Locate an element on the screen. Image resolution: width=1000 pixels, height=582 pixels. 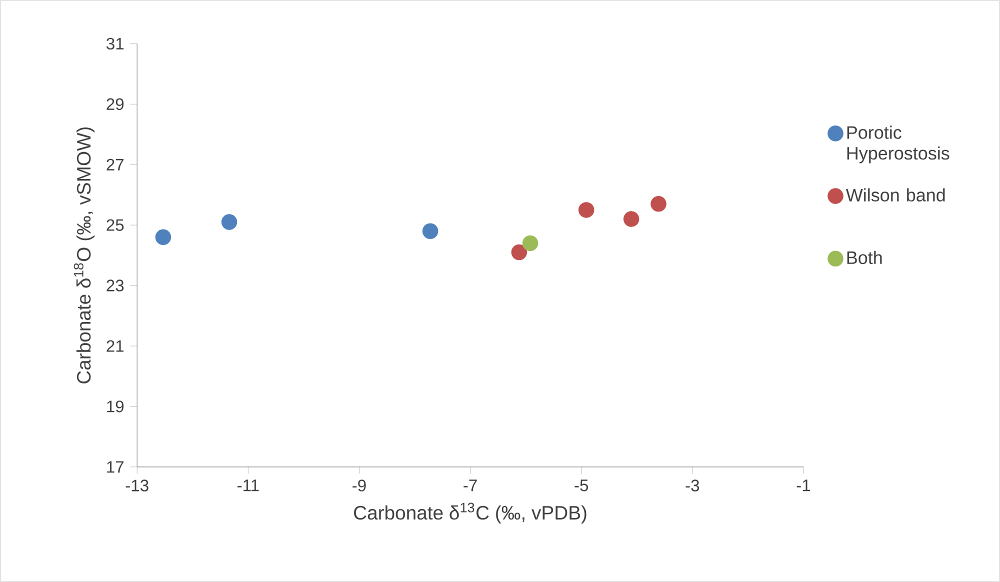
x-tick-label: -13 is located at coordinates (137, 486).